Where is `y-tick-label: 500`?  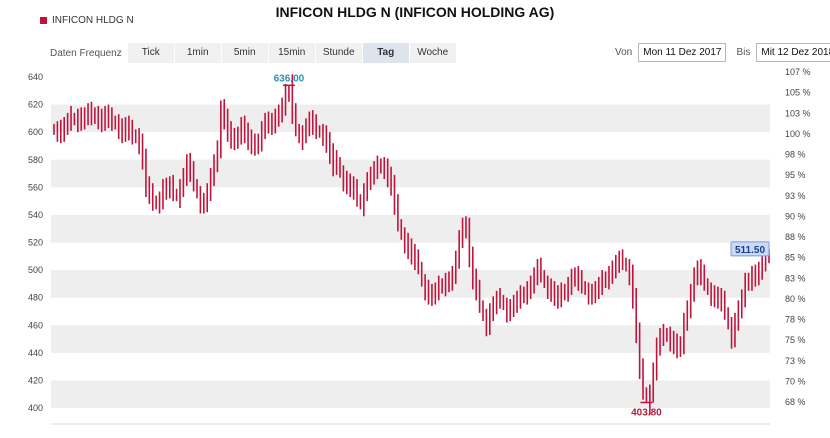
y-tick-label: 500 is located at coordinates (35, 270).